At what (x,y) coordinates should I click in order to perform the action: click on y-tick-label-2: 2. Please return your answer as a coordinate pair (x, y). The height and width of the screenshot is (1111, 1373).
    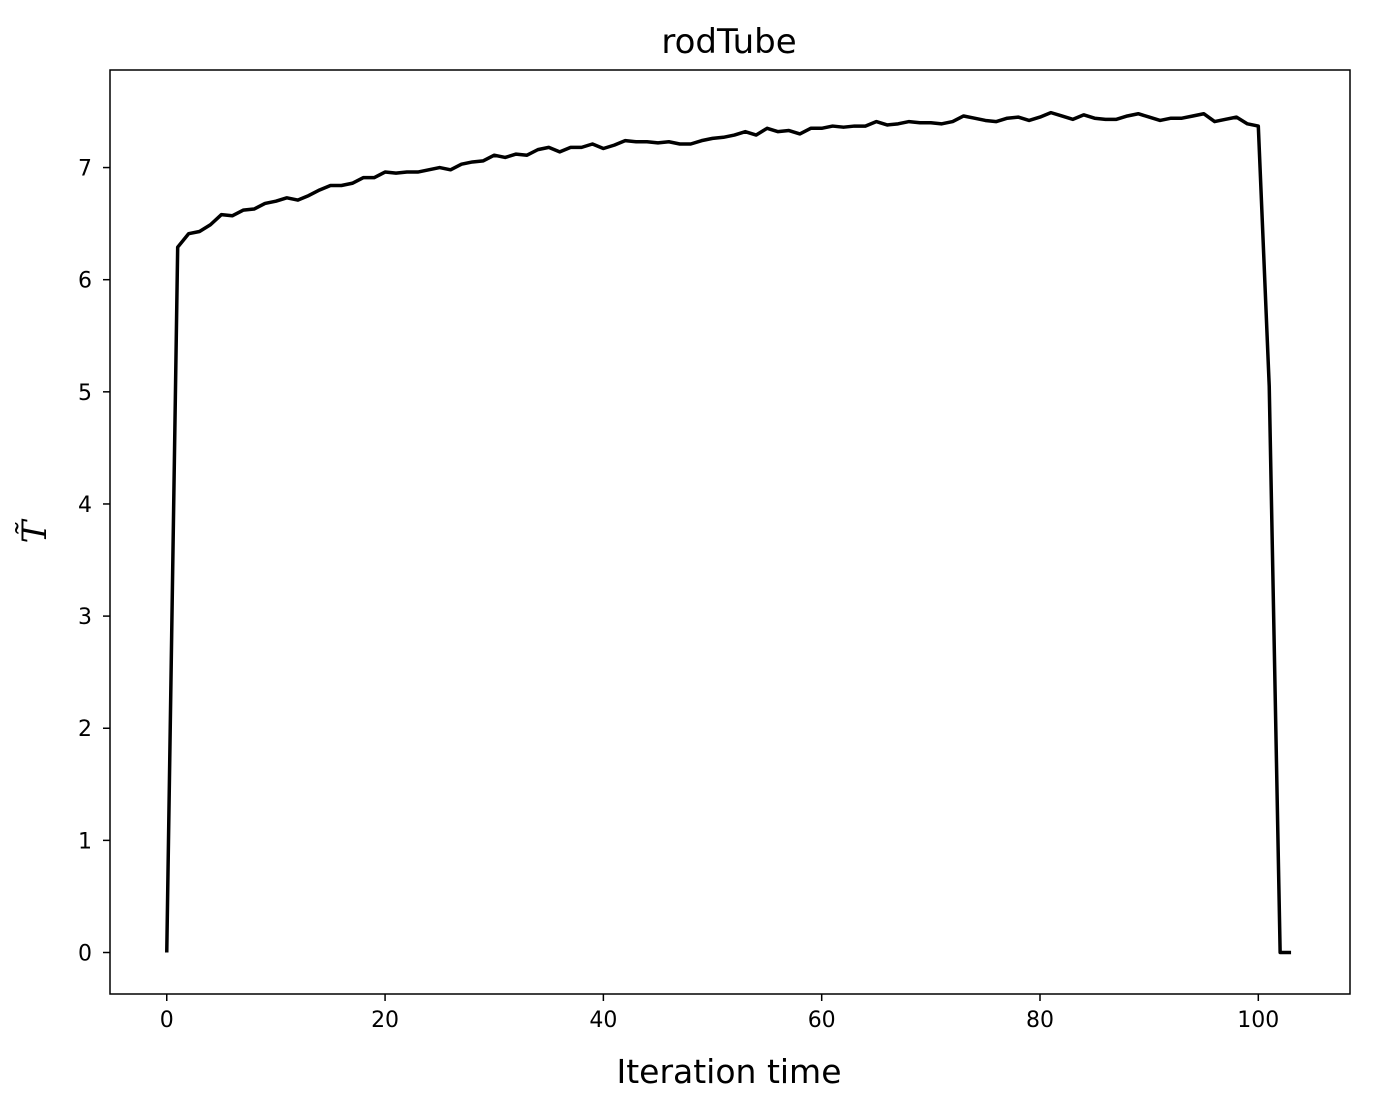
    Looking at the image, I should click on (85, 729).